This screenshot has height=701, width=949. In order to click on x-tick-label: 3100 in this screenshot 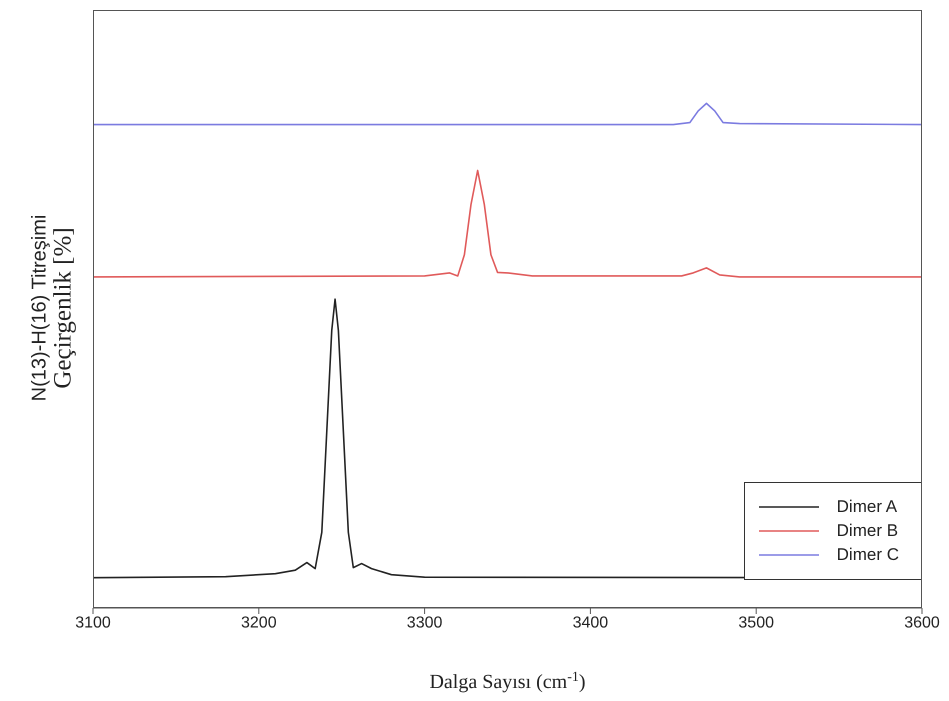, I will do `click(93, 623)`.